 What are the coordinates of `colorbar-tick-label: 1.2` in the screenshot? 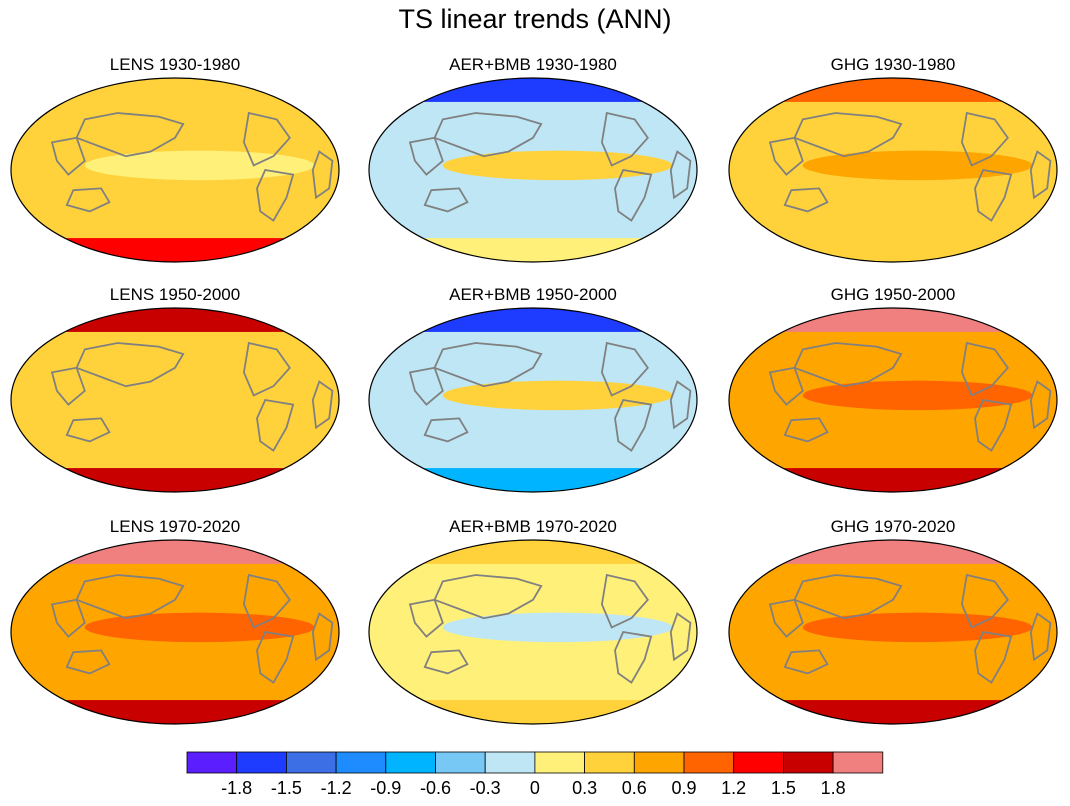 It's located at (734, 788).